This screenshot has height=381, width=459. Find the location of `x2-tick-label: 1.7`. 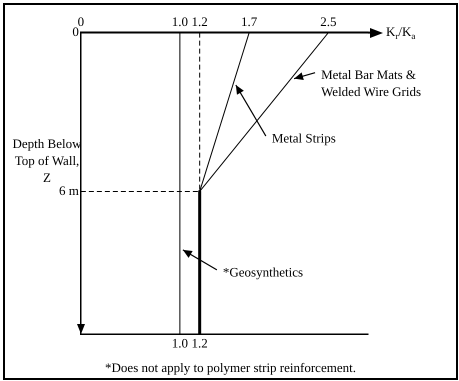

x2-tick-label: 1.7 is located at coordinates (249, 22).